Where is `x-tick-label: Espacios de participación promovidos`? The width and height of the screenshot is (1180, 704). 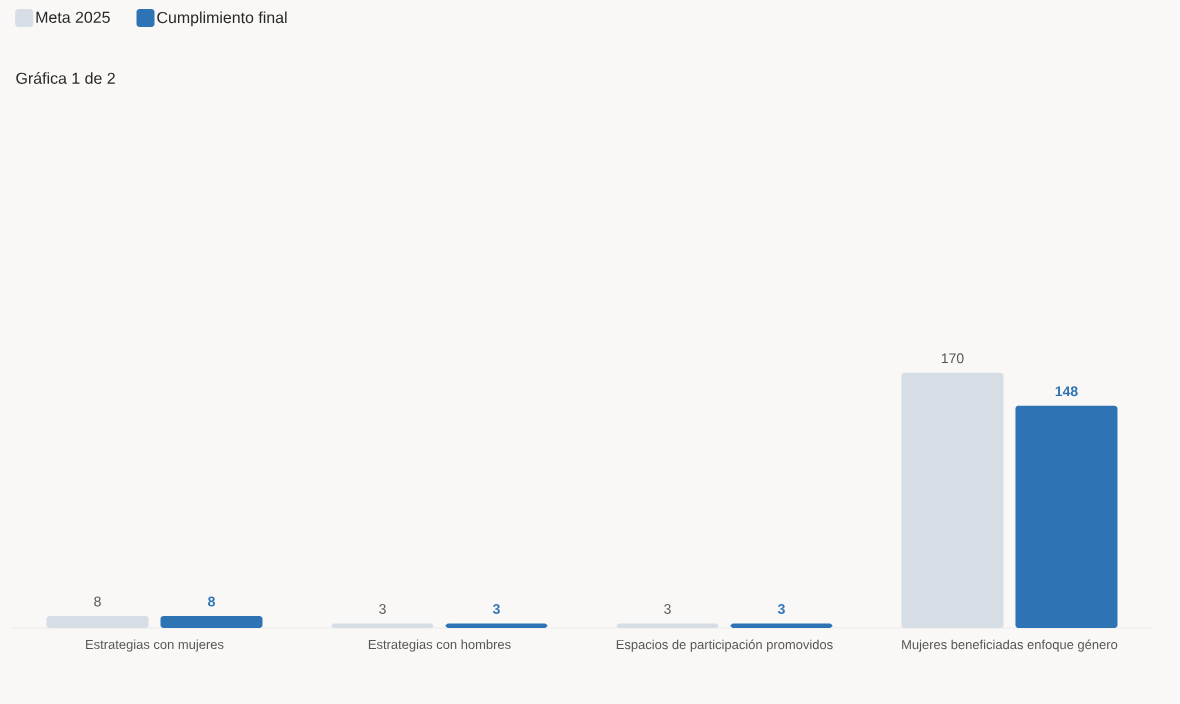 x-tick-label: Espacios de participación promovidos is located at coordinates (724, 645).